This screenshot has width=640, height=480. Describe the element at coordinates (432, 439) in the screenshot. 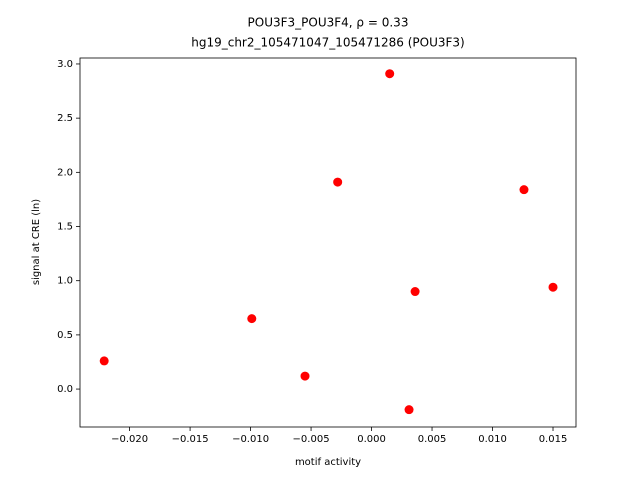

I see `x-tick-label: 0.005` at that location.